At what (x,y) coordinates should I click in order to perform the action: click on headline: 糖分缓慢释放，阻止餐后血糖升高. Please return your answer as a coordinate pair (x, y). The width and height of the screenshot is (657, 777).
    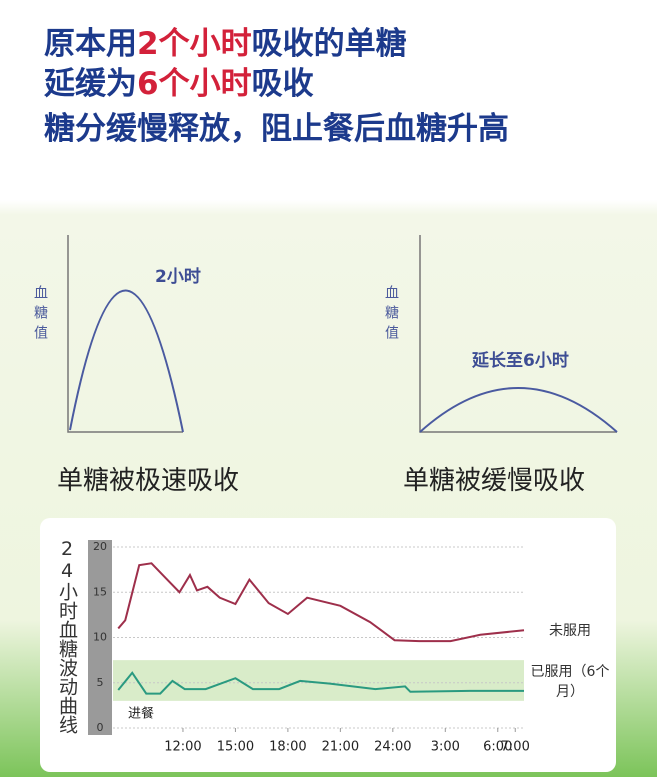
    Looking at the image, I should click on (276, 125).